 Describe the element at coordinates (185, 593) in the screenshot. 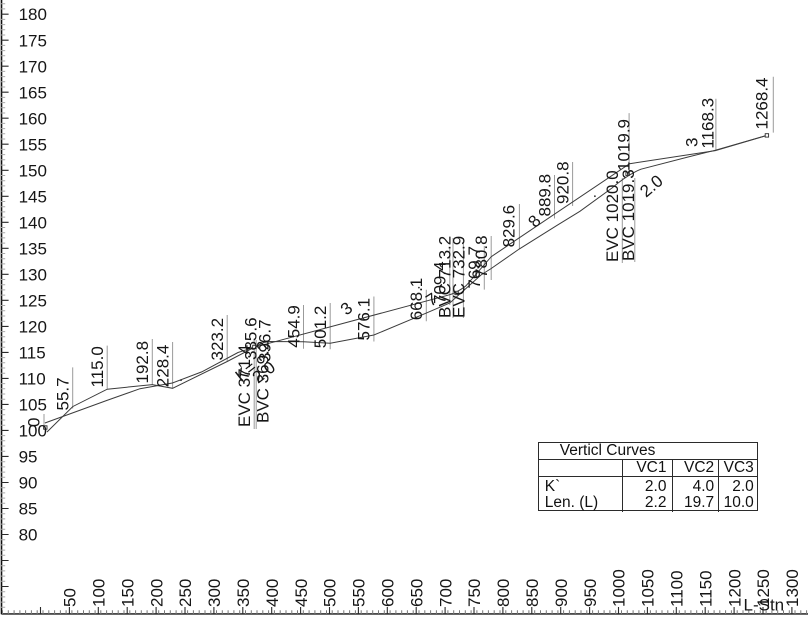

I see `svg-text: 250` at that location.